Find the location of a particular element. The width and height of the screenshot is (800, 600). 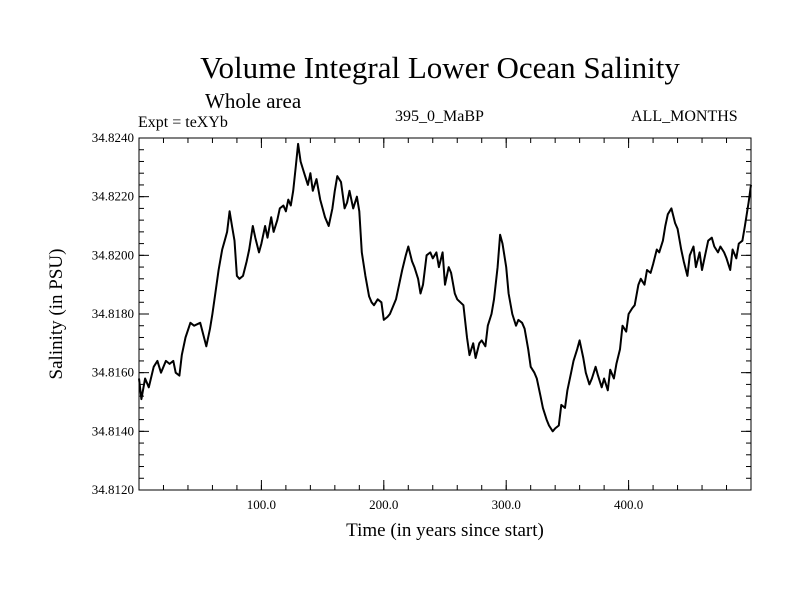

x-axis-label: Time (in years since start) is located at coordinates (445, 530).